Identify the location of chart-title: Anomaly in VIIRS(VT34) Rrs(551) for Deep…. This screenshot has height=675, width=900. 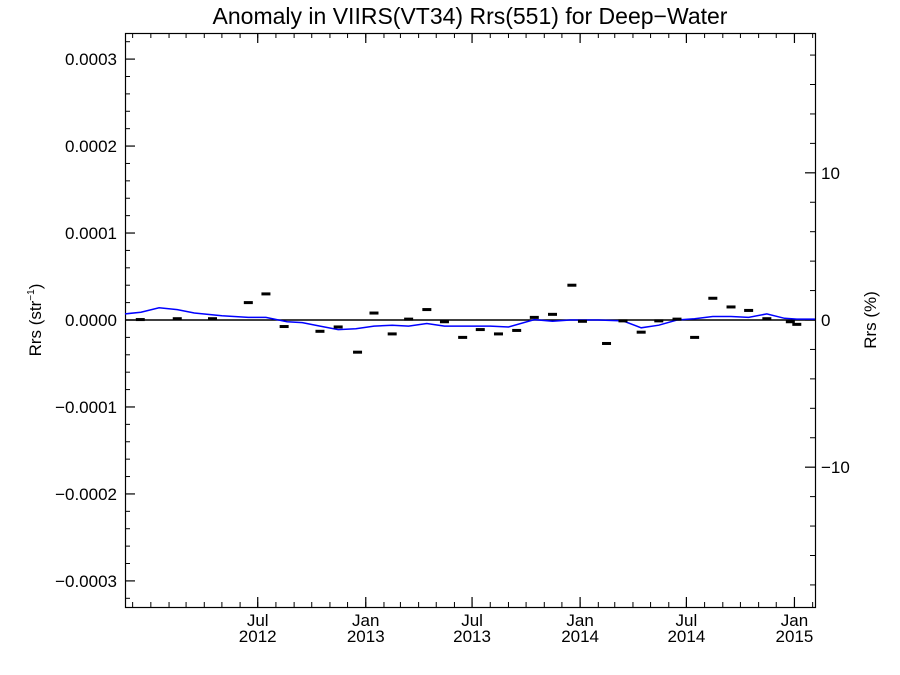
(470, 16).